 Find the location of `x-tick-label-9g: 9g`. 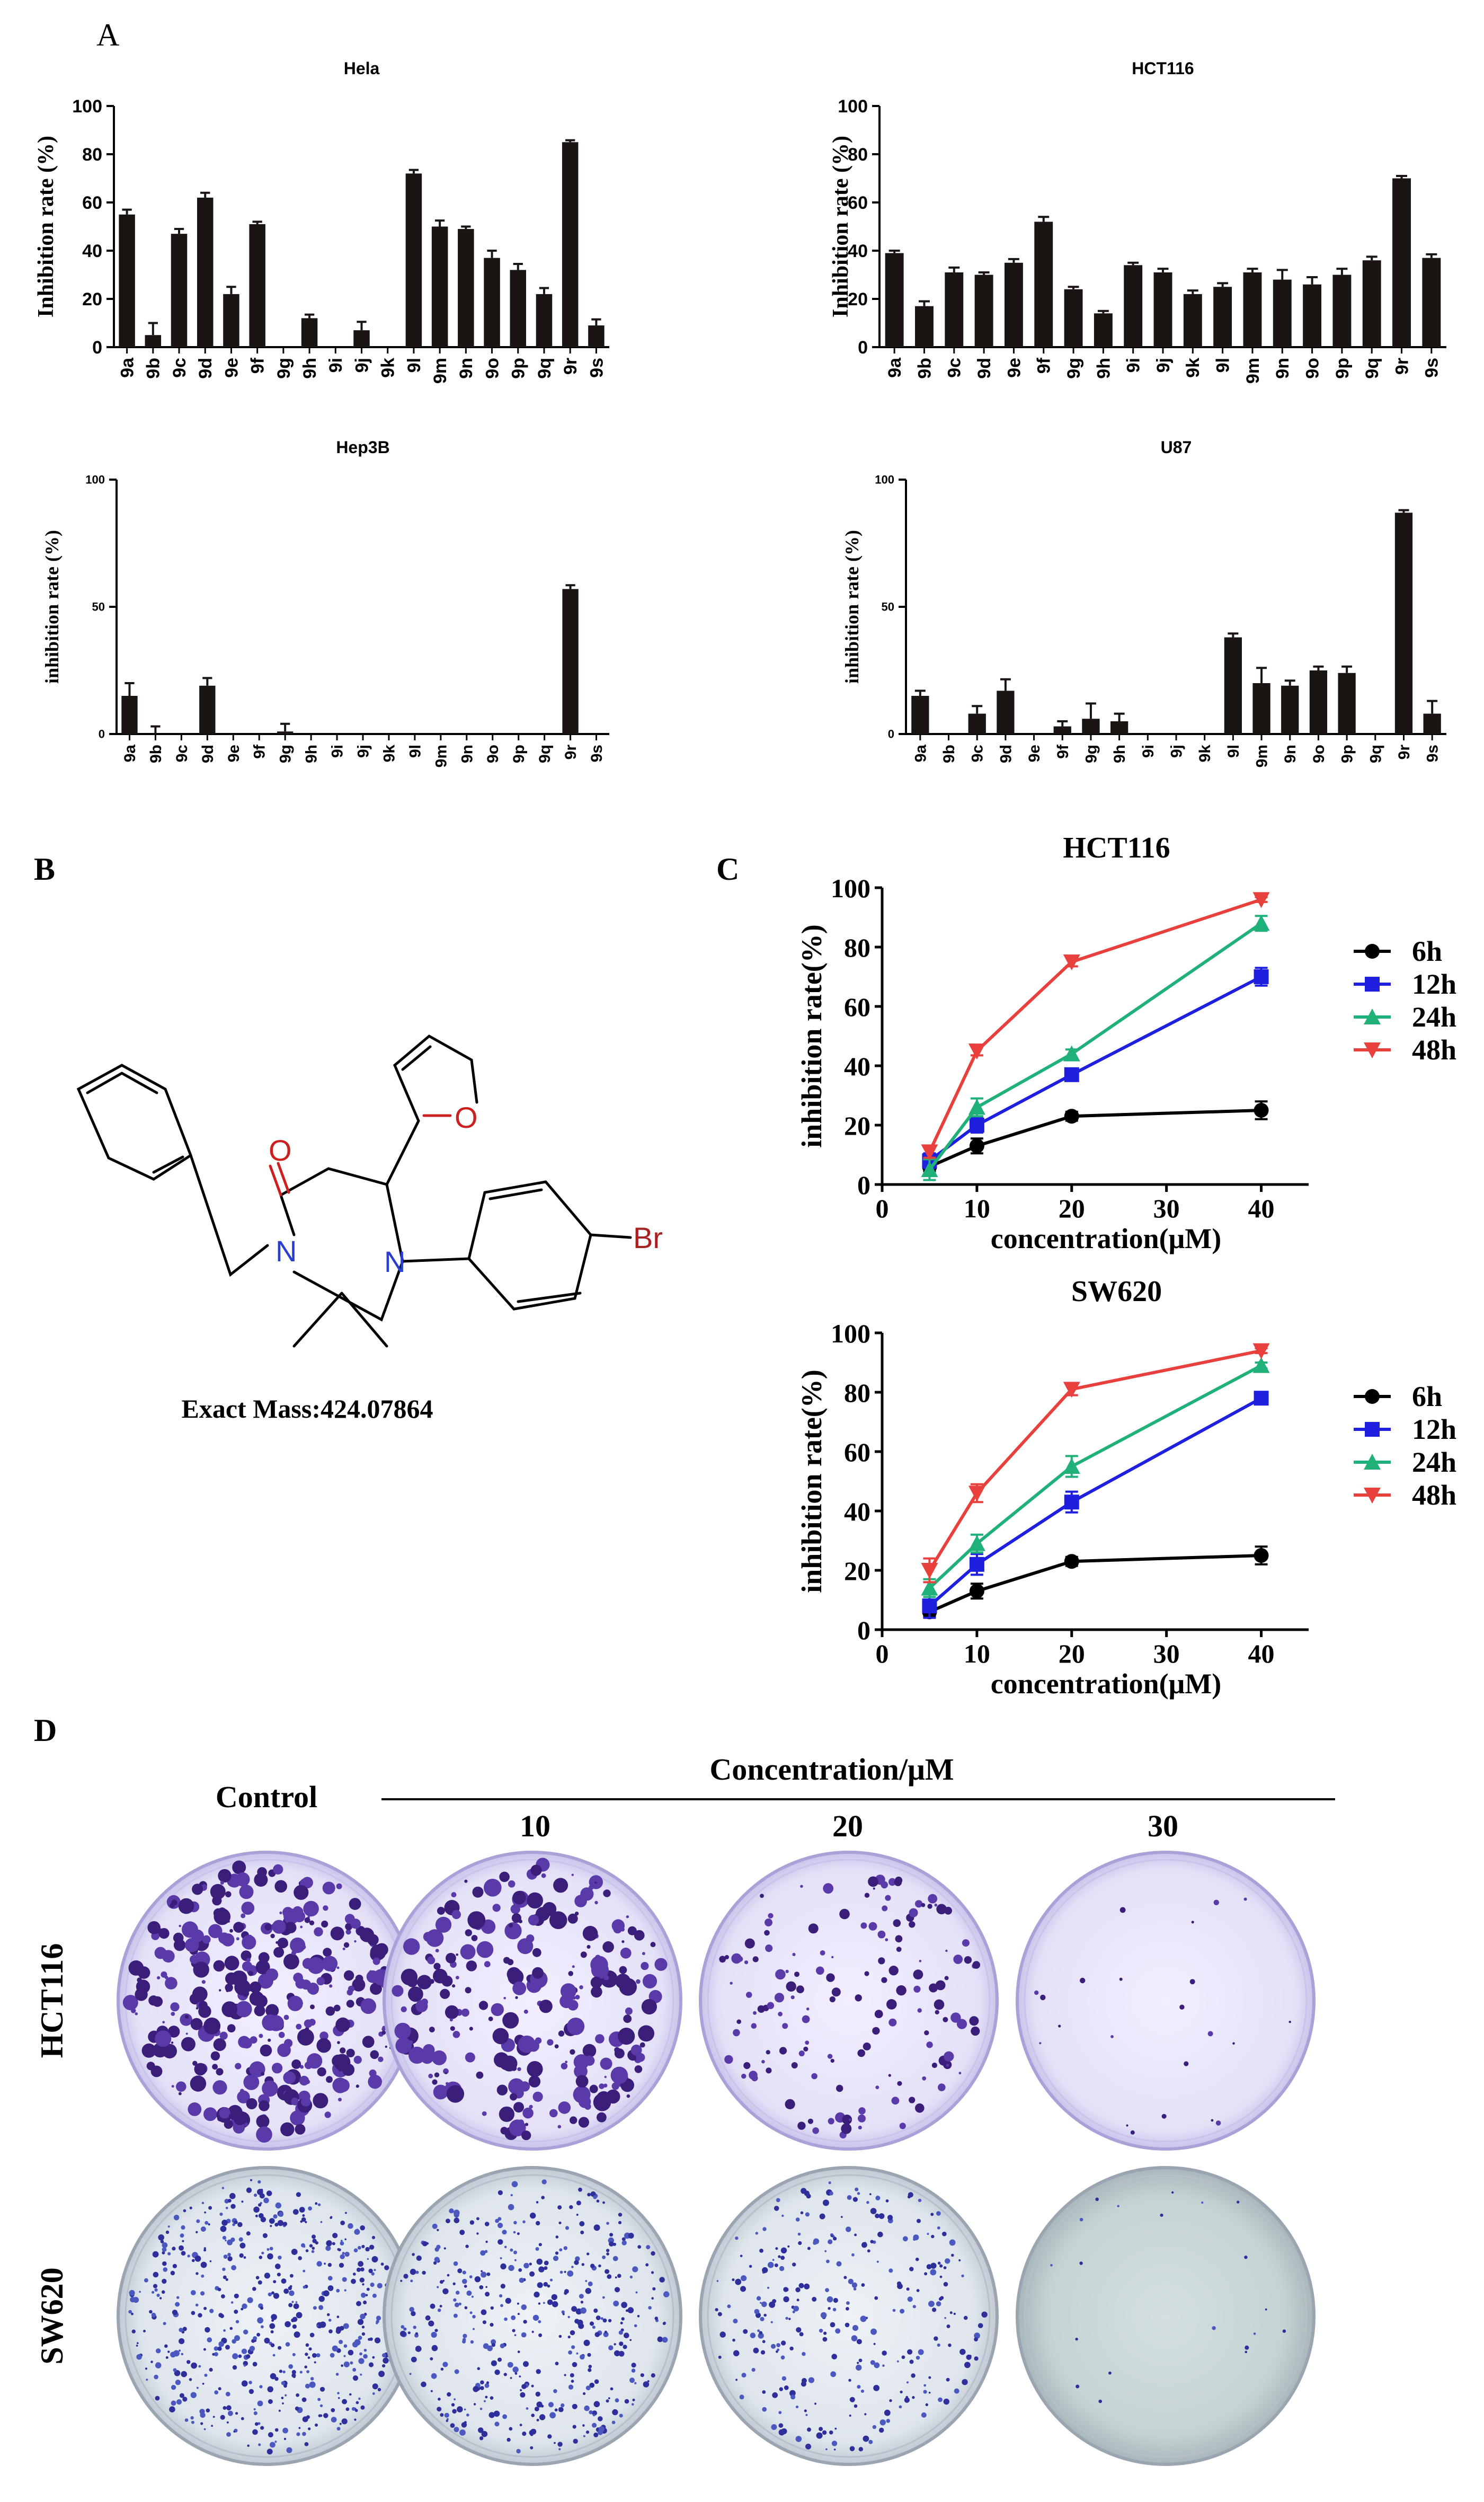

x-tick-label-9g: 9g is located at coordinates (286, 754).